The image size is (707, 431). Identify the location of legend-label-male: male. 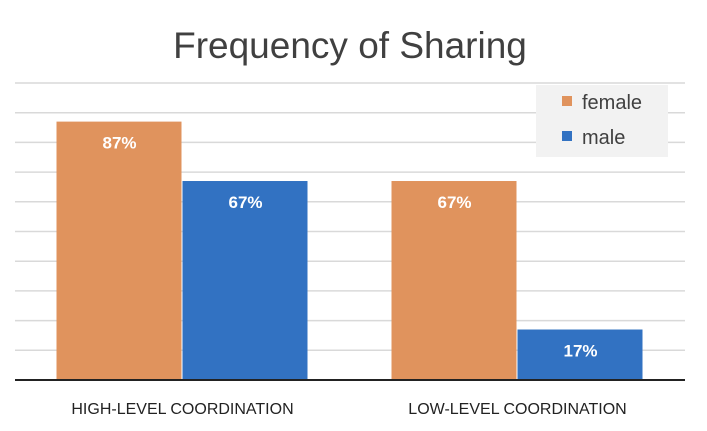
(603, 138).